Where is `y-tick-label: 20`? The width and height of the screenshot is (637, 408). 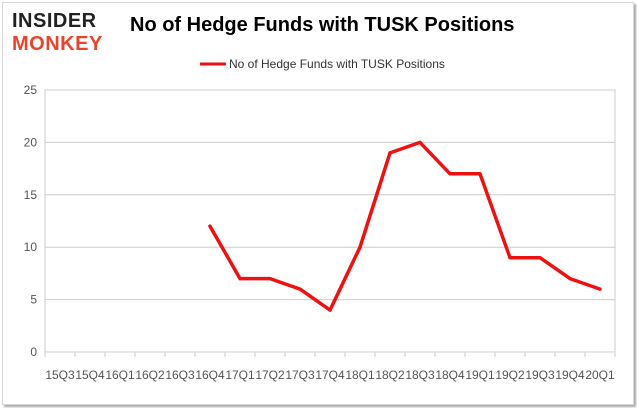 y-tick-label: 20 is located at coordinates (31, 142).